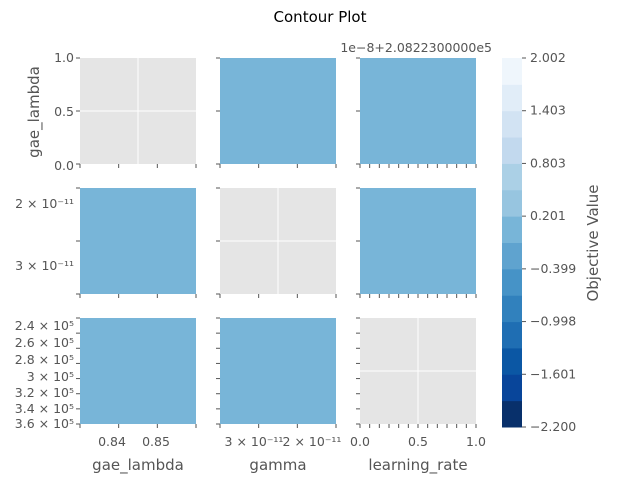  I want to click on y-tick-label: 1.0, so click(64, 57).